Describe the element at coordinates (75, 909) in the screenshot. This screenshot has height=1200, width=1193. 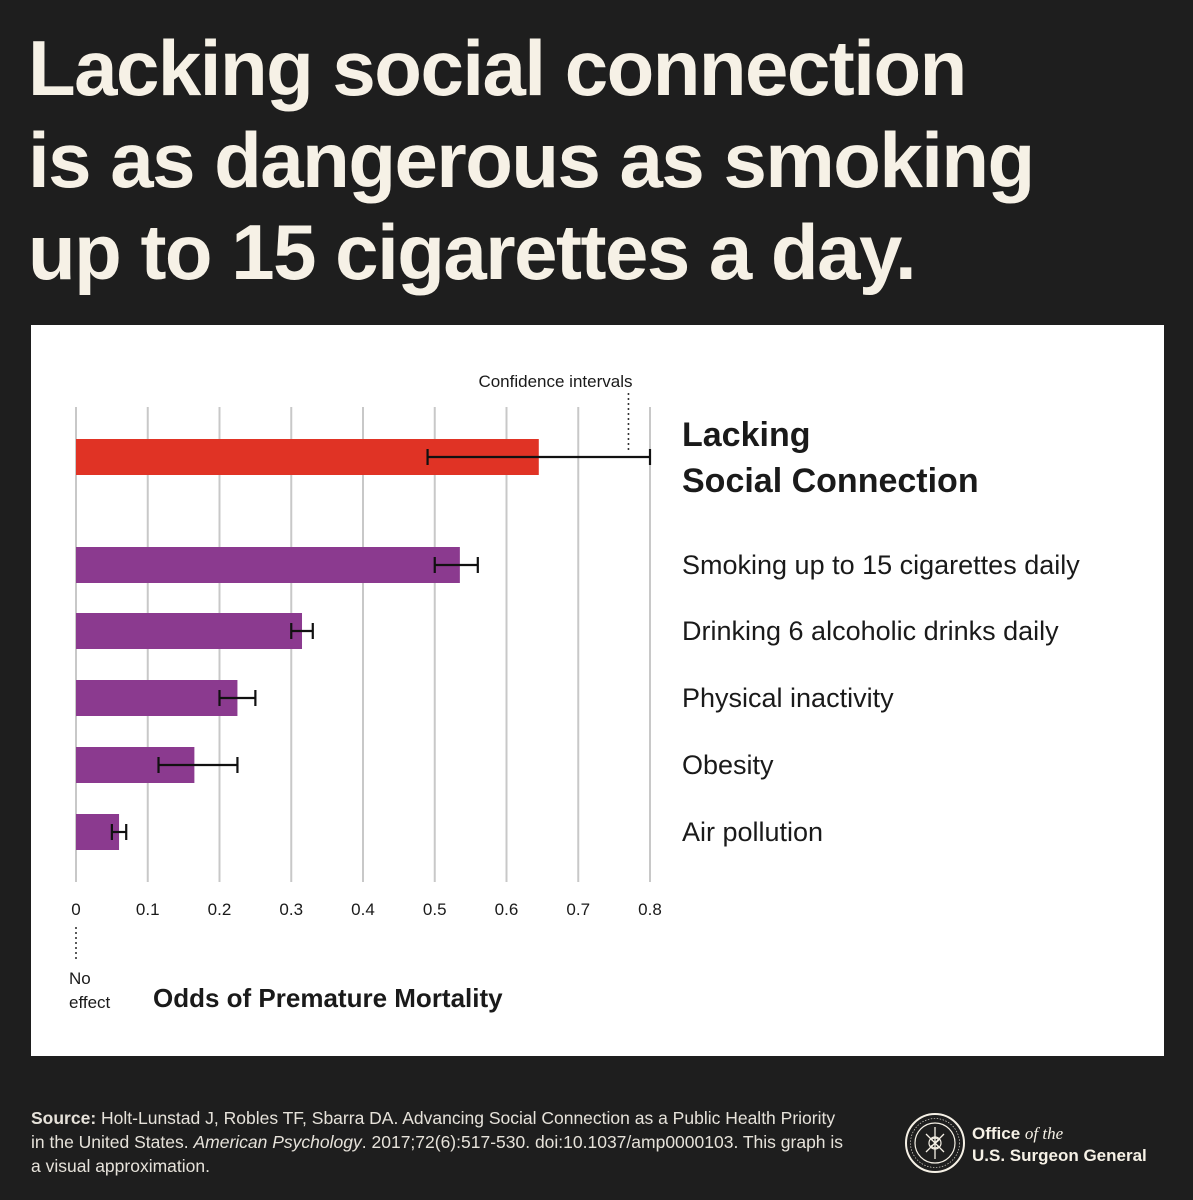
I see `x-tick-label: 0` at that location.